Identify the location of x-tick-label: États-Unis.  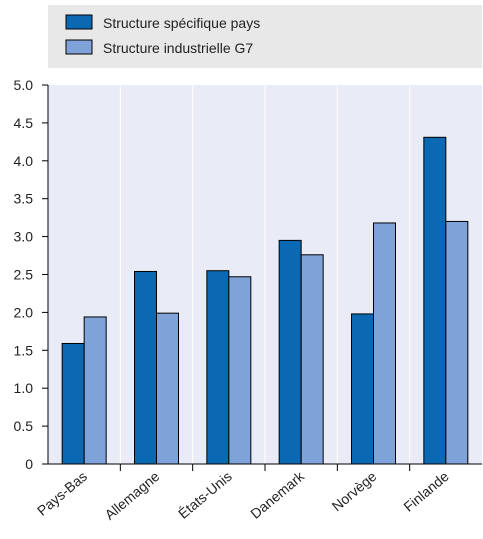
(205, 495).